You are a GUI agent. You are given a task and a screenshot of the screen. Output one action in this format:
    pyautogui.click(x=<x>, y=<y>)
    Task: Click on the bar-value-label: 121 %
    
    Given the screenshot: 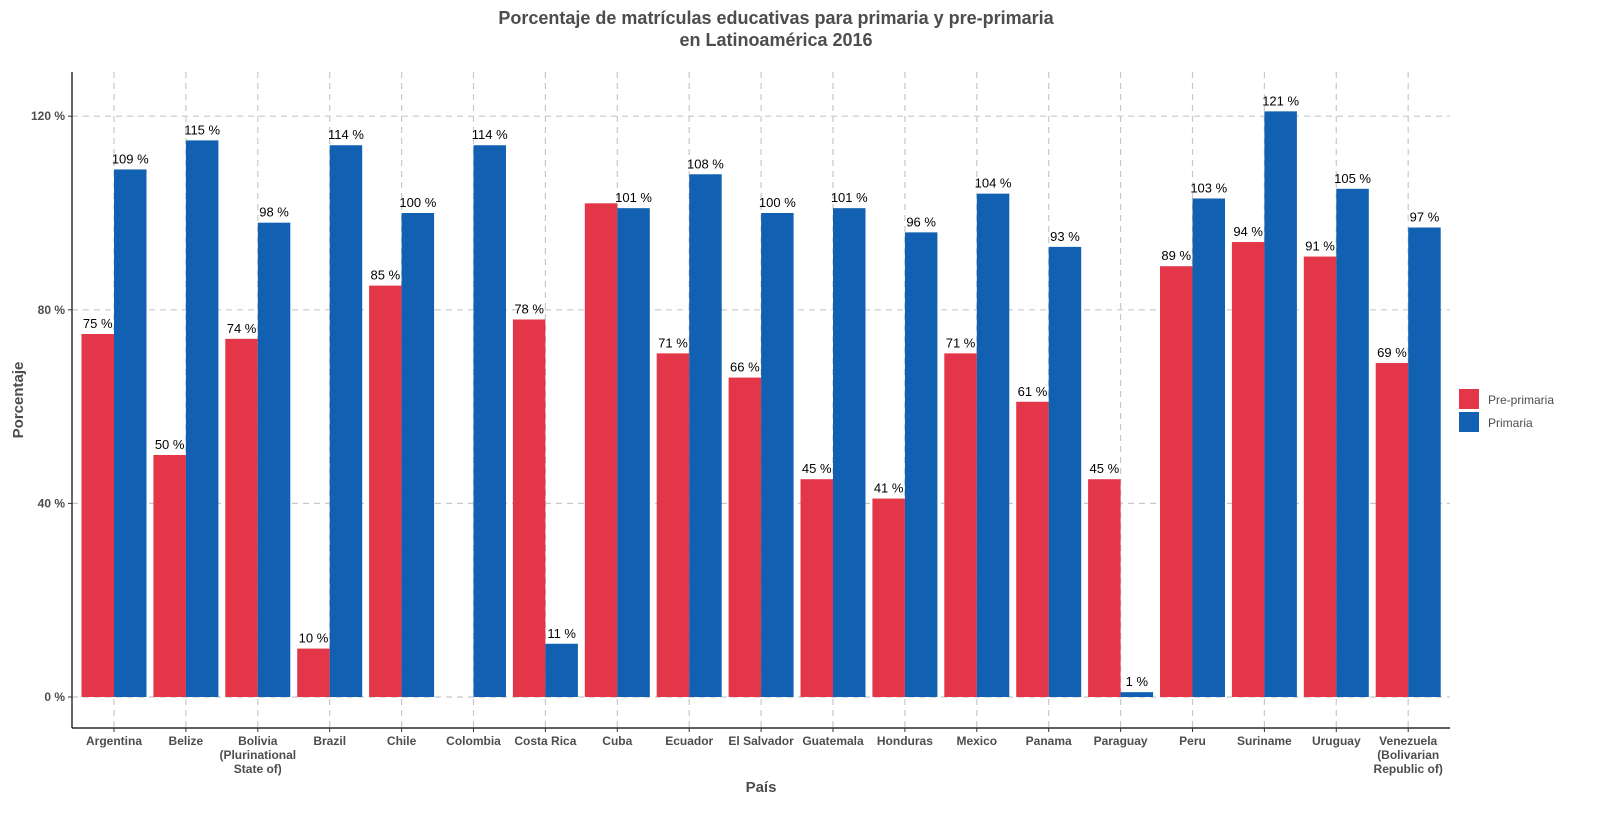 What is the action you would take?
    pyautogui.click(x=1280, y=100)
    